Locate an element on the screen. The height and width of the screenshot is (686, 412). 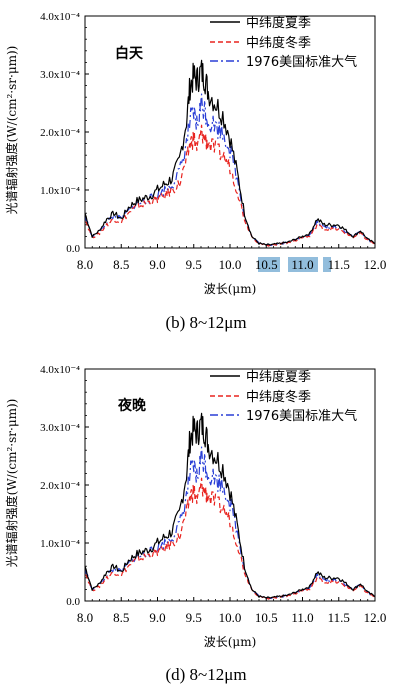
panel-b-xtick-label: 10.0 is located at coordinates (230, 264).